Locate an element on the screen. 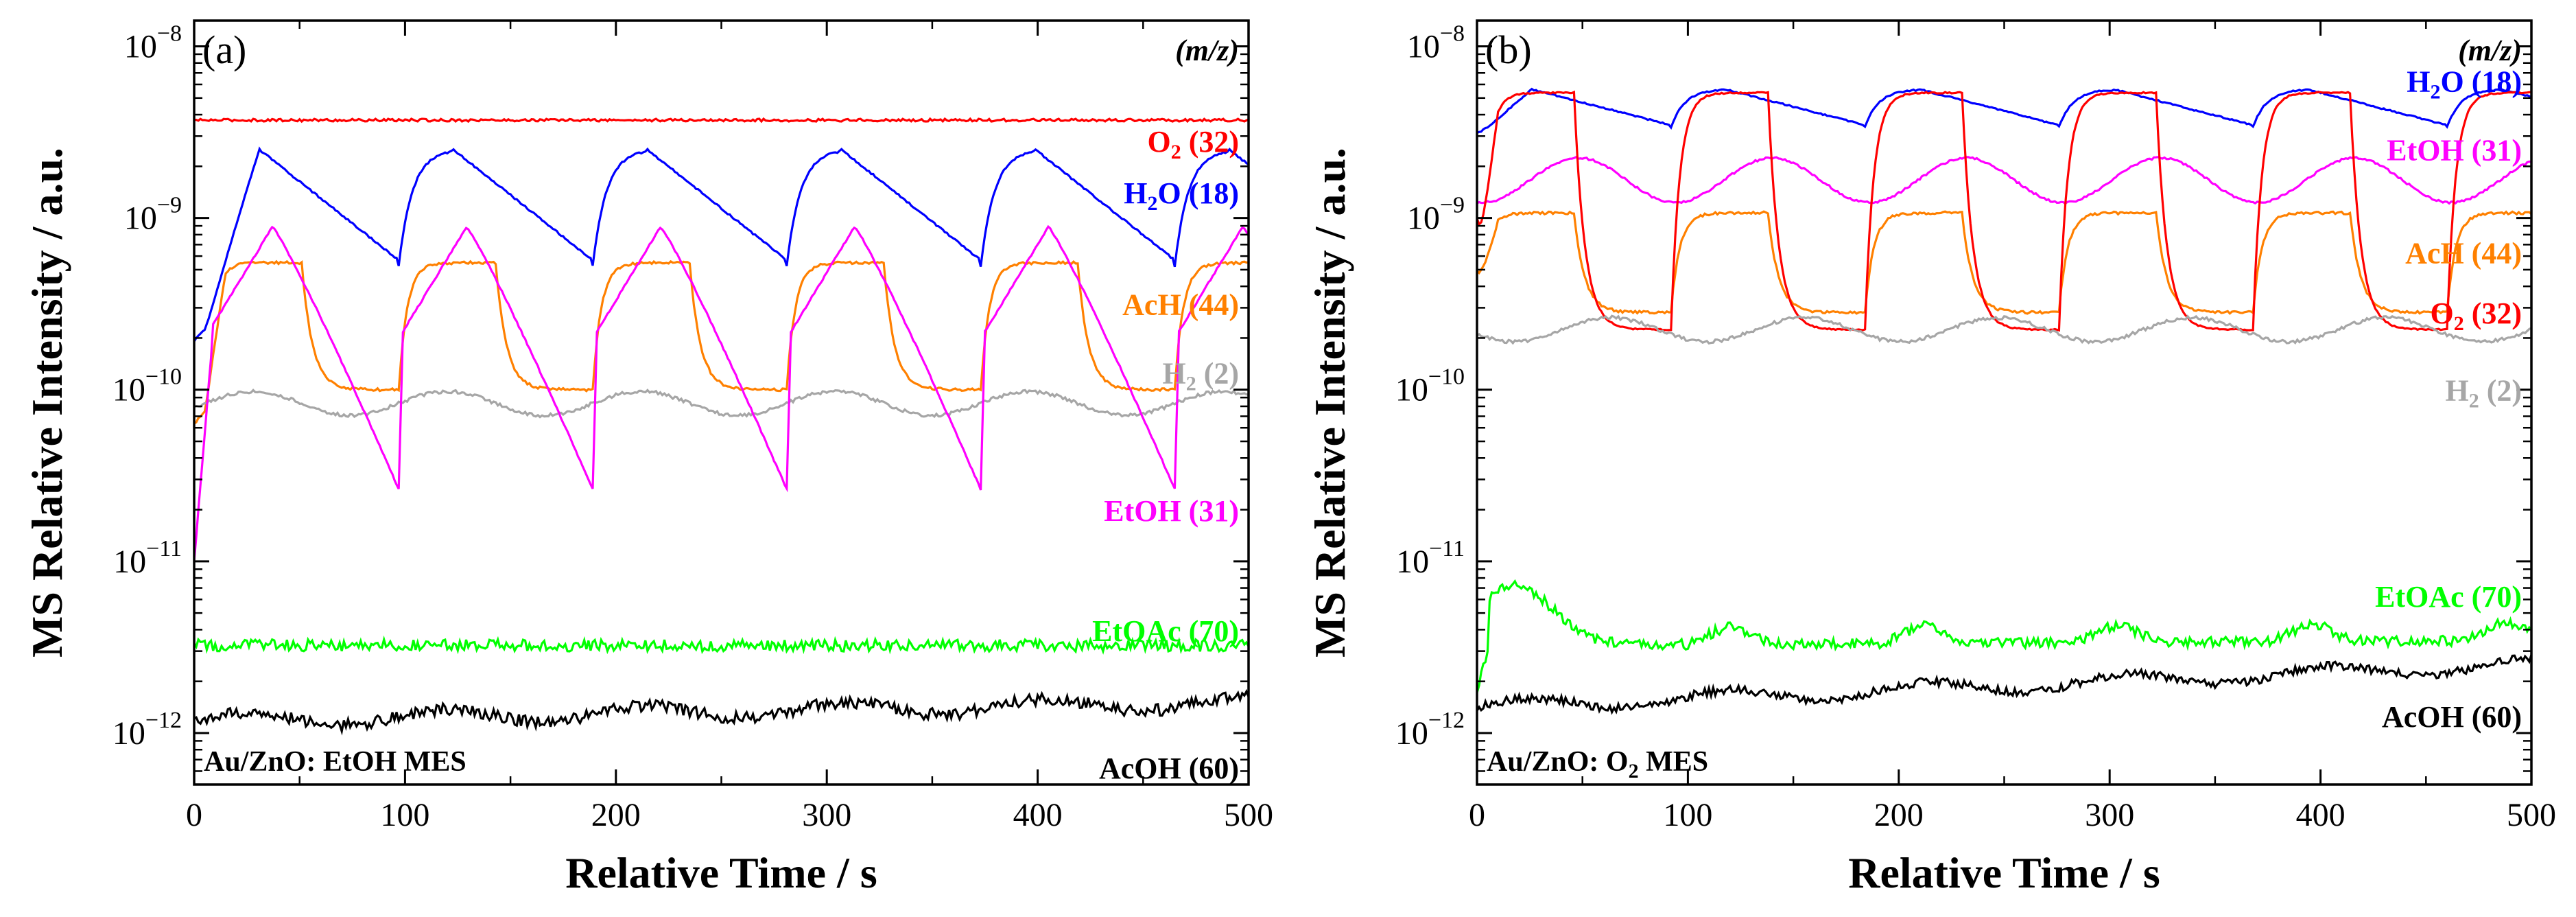  panel-label: (a) is located at coordinates (224, 49).